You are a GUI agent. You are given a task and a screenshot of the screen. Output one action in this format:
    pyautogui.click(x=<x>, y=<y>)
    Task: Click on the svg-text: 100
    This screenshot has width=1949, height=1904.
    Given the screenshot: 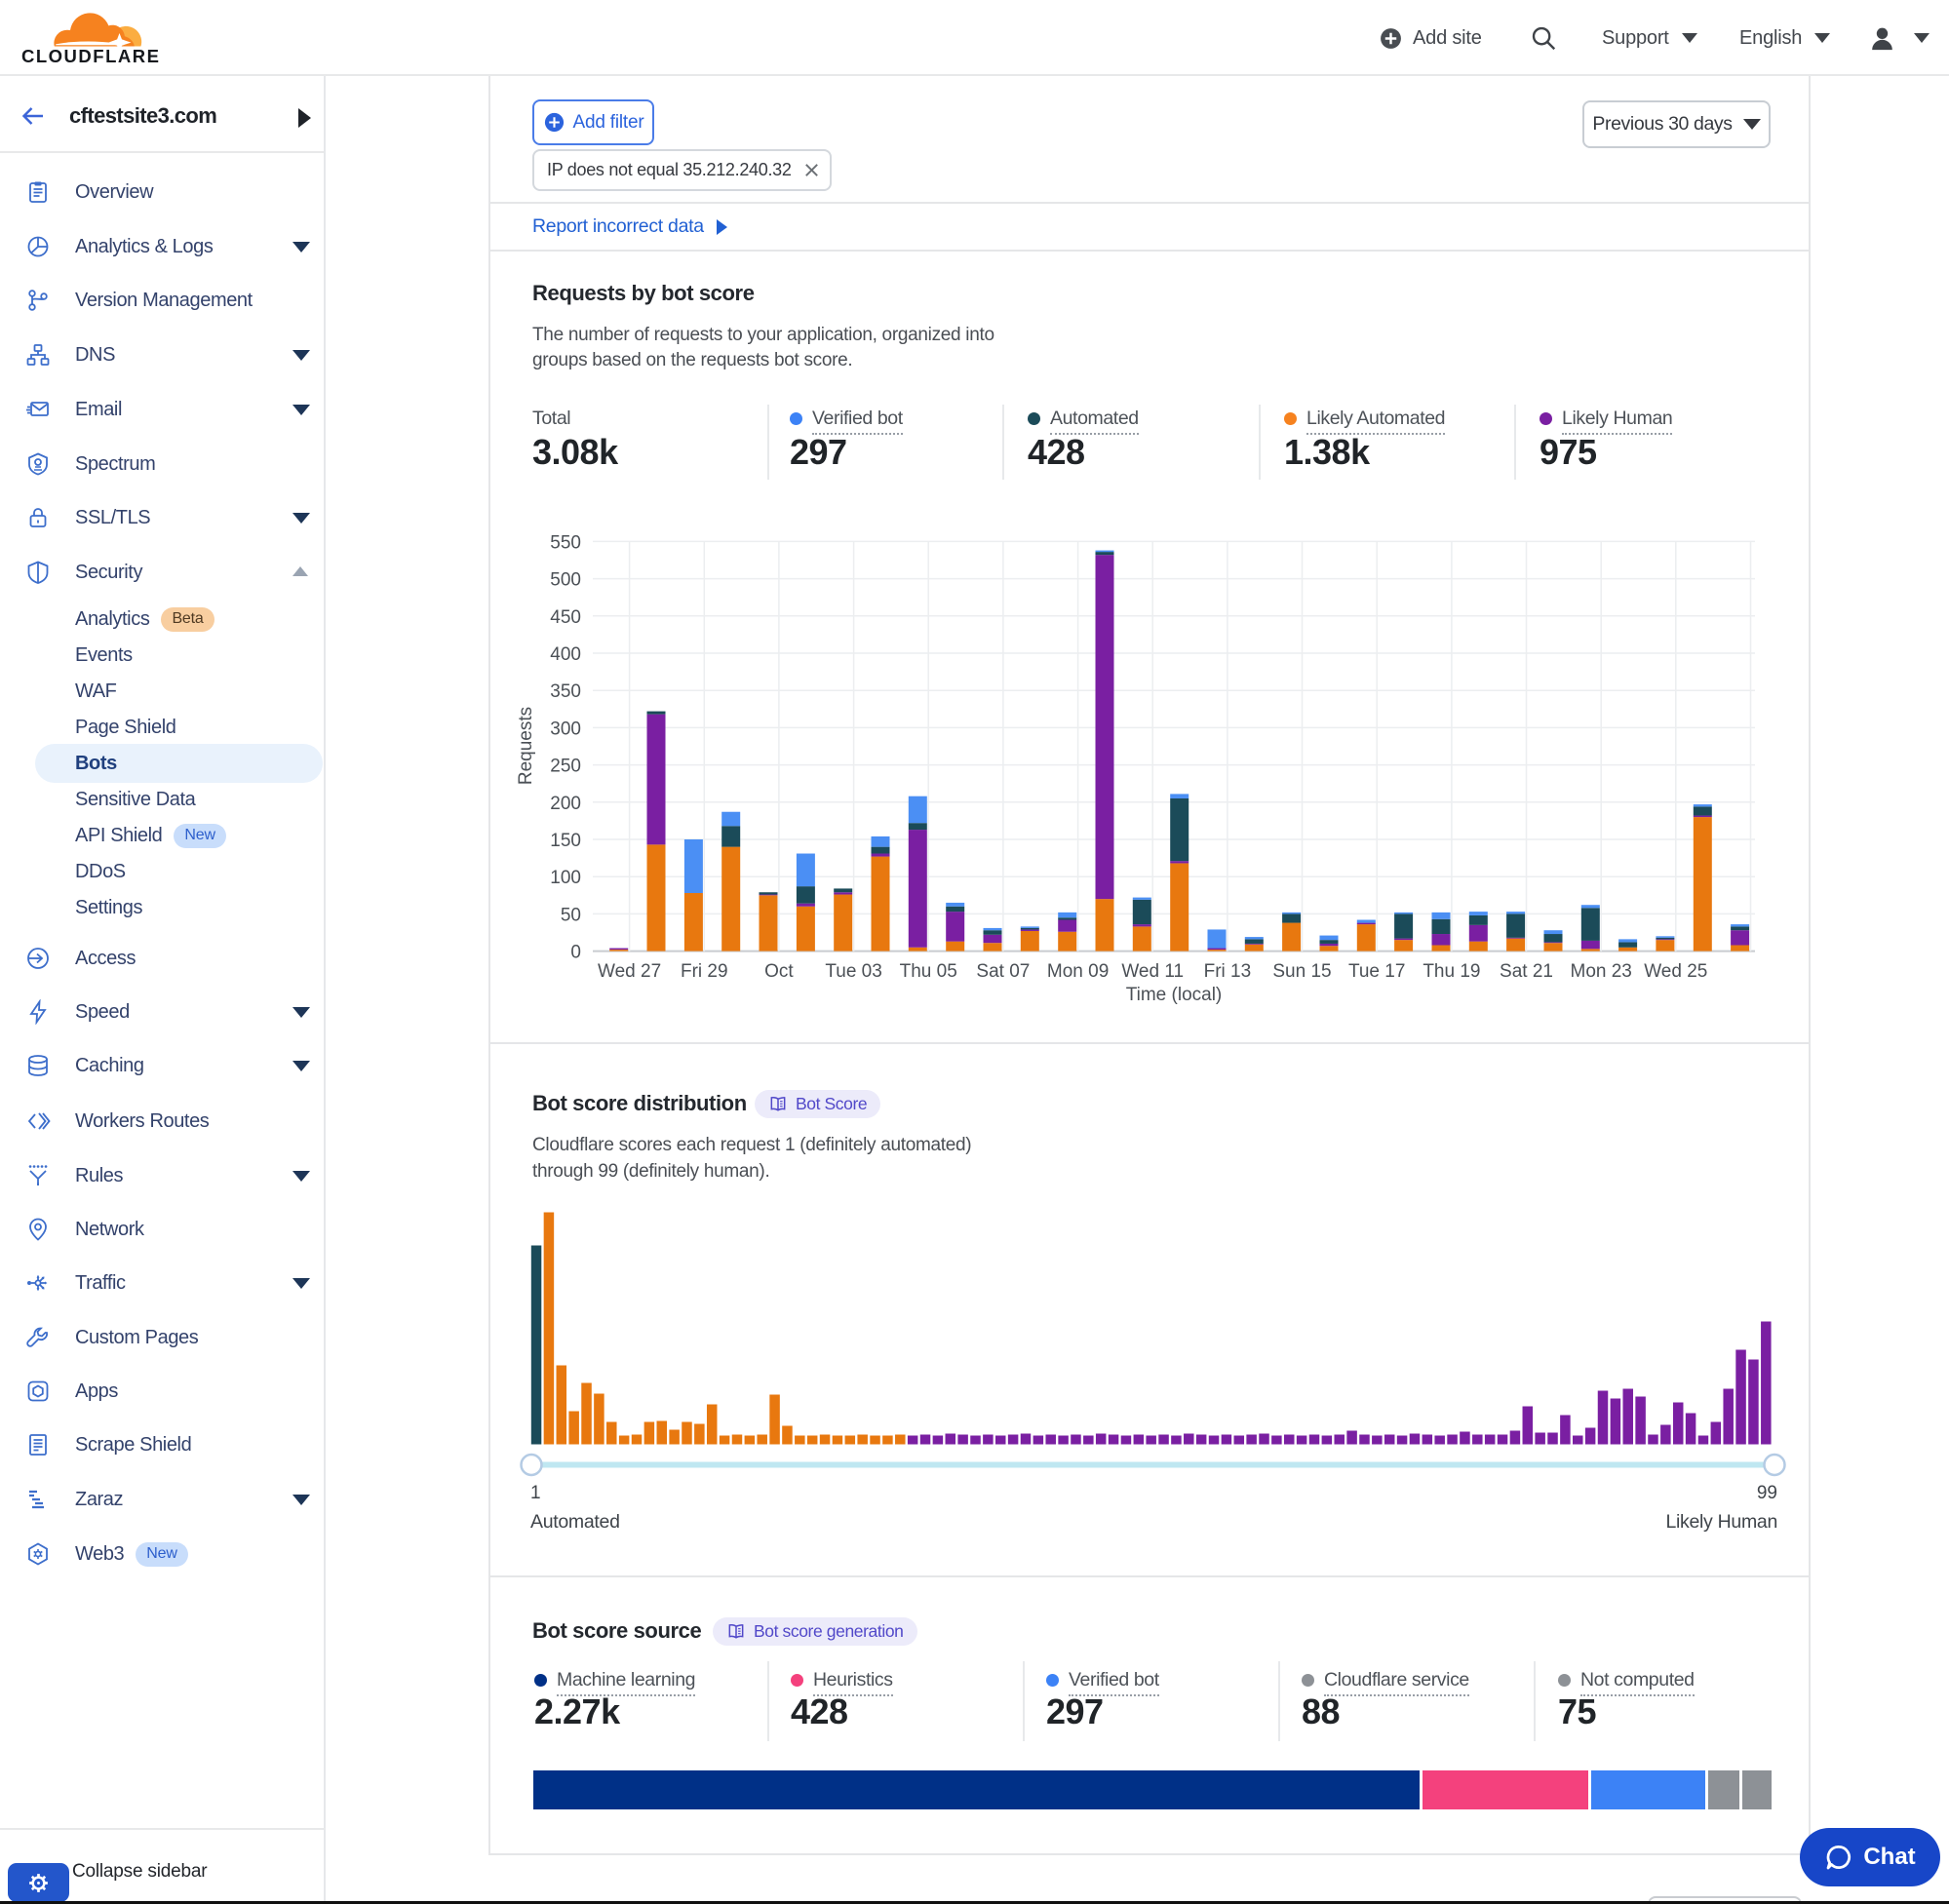 What is the action you would take?
    pyautogui.click(x=565, y=878)
    